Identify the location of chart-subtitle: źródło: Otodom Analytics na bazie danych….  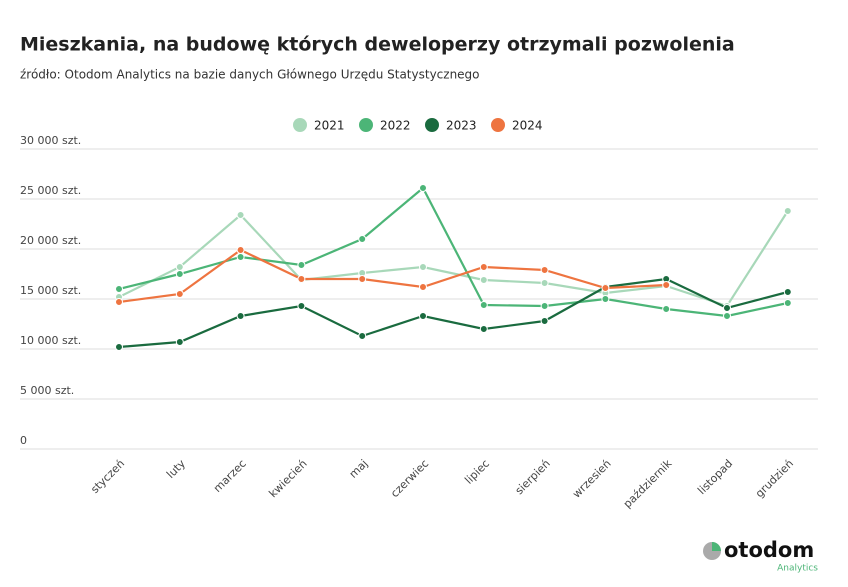
(250, 75).